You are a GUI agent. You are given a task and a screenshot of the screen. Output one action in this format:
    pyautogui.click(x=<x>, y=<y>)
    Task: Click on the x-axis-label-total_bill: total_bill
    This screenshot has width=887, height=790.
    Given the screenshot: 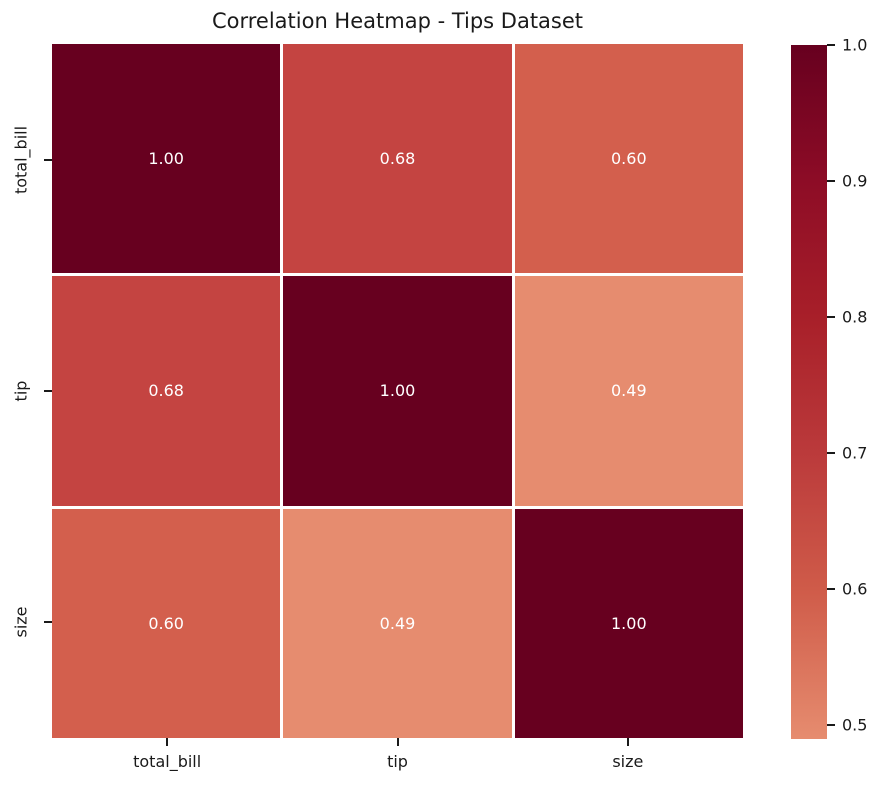 What is the action you would take?
    pyautogui.click(x=167, y=761)
    